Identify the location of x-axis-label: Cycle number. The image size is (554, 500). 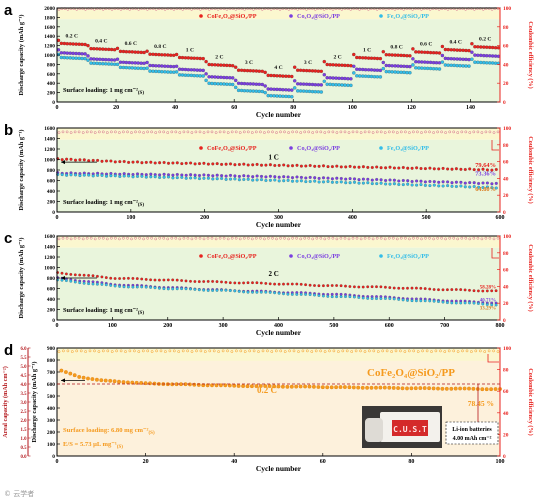
(279, 224).